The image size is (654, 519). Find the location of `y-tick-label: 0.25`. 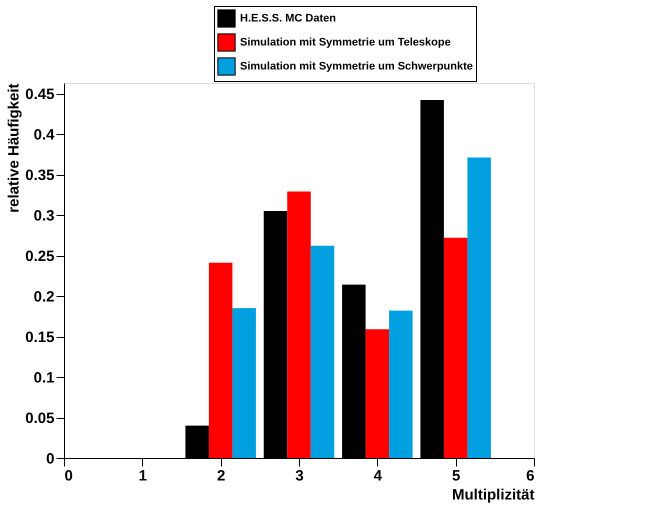

y-tick-label: 0.25 is located at coordinates (39, 257).